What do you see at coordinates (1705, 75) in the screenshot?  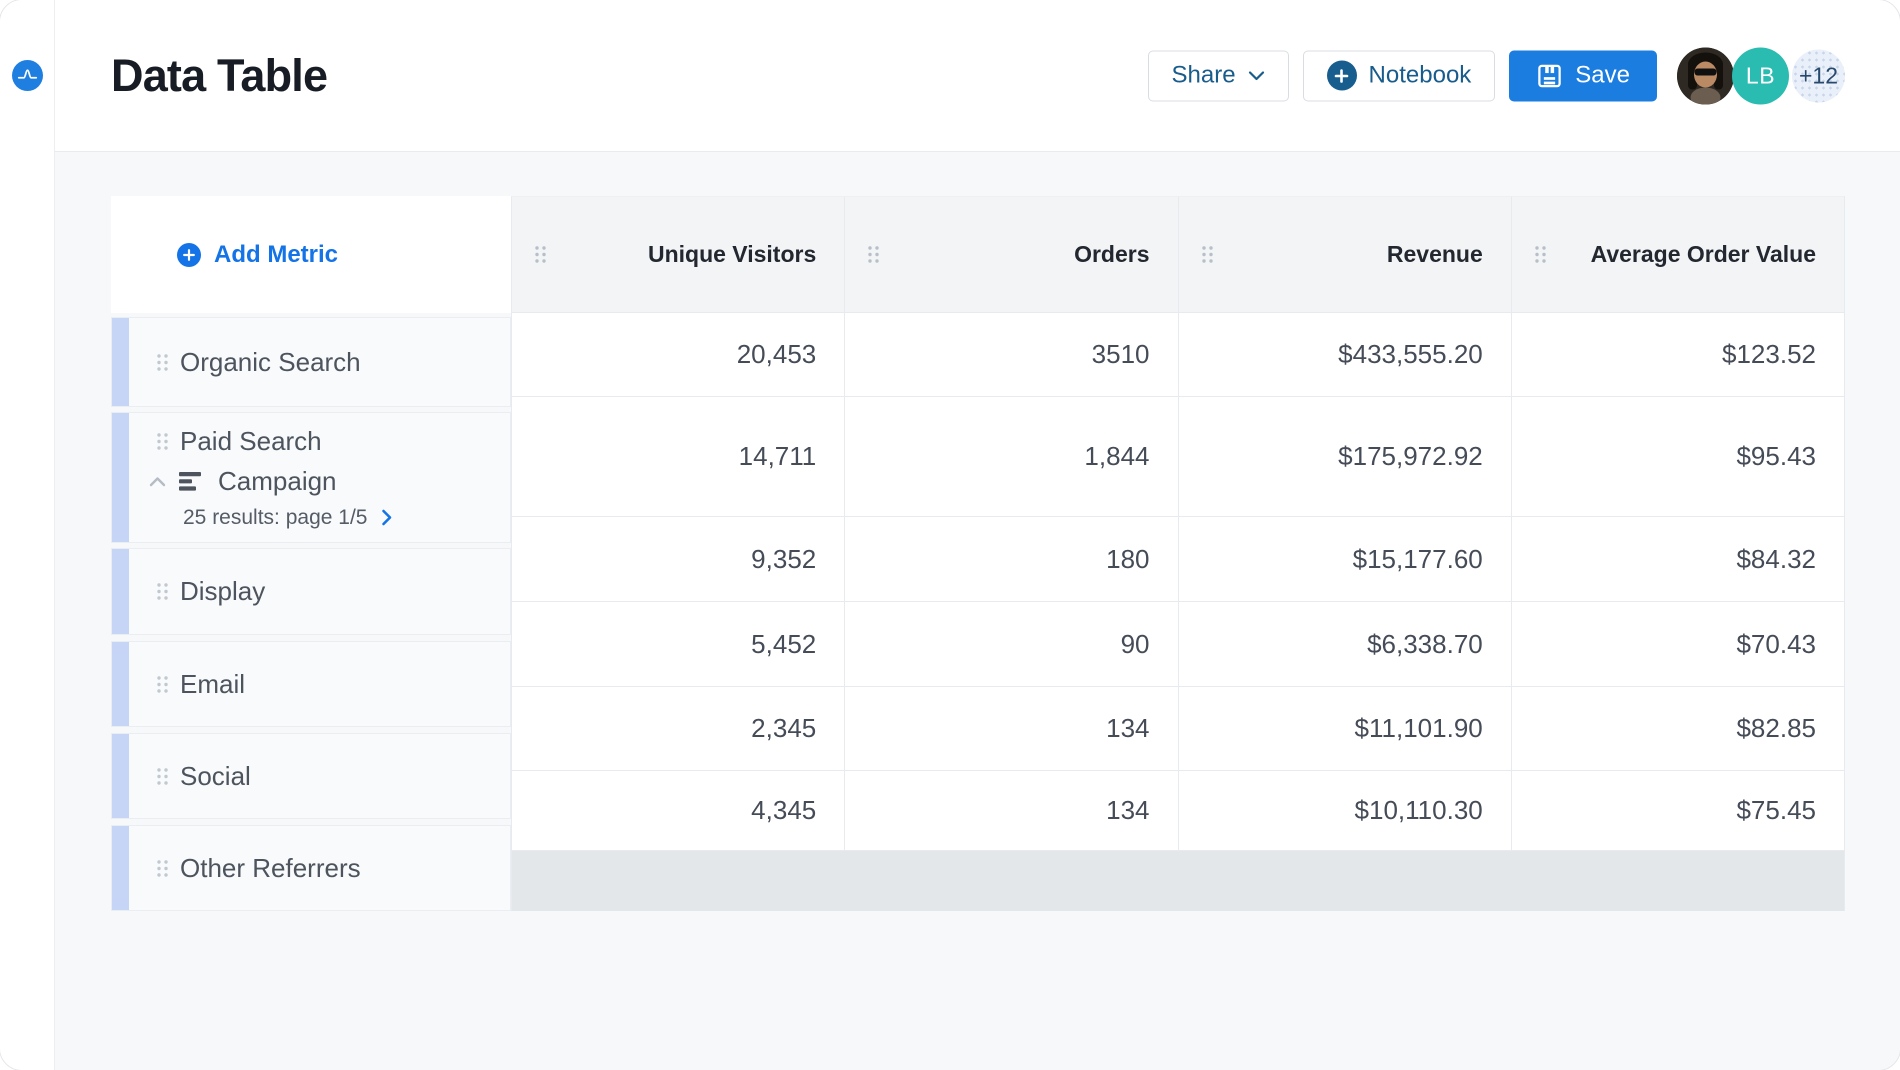 I see `avatar` at bounding box center [1705, 75].